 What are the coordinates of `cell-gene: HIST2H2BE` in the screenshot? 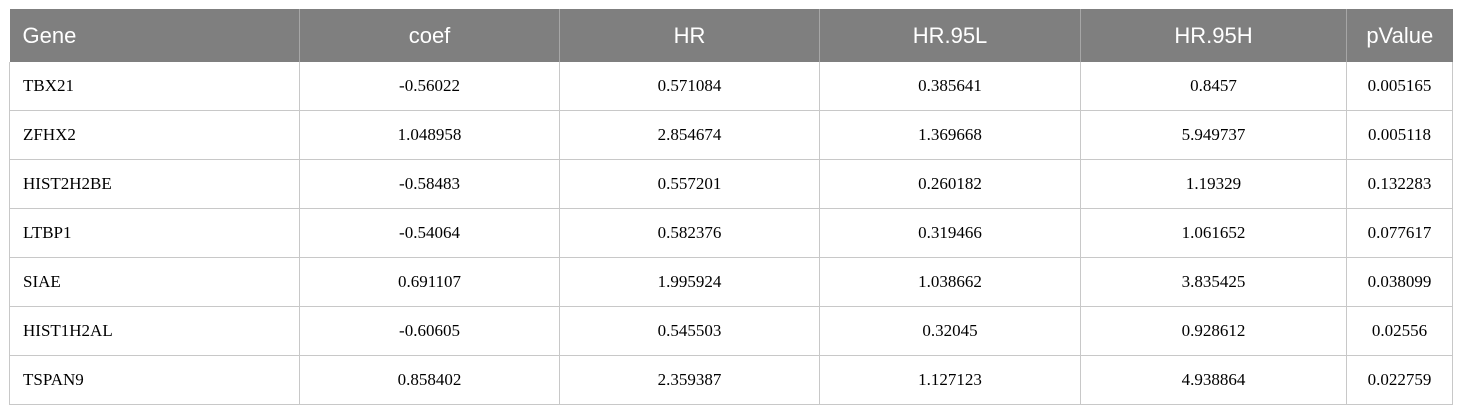 It's located at (154, 184).